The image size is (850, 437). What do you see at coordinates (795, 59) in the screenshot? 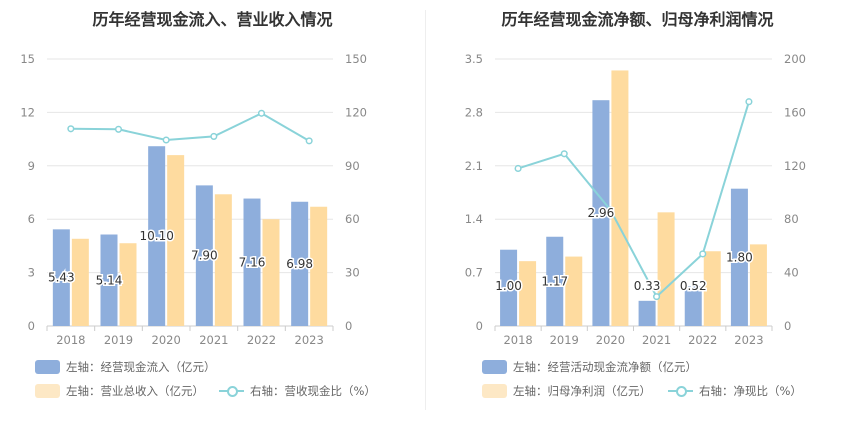
I see `y-right-tick-label: 200` at bounding box center [795, 59].